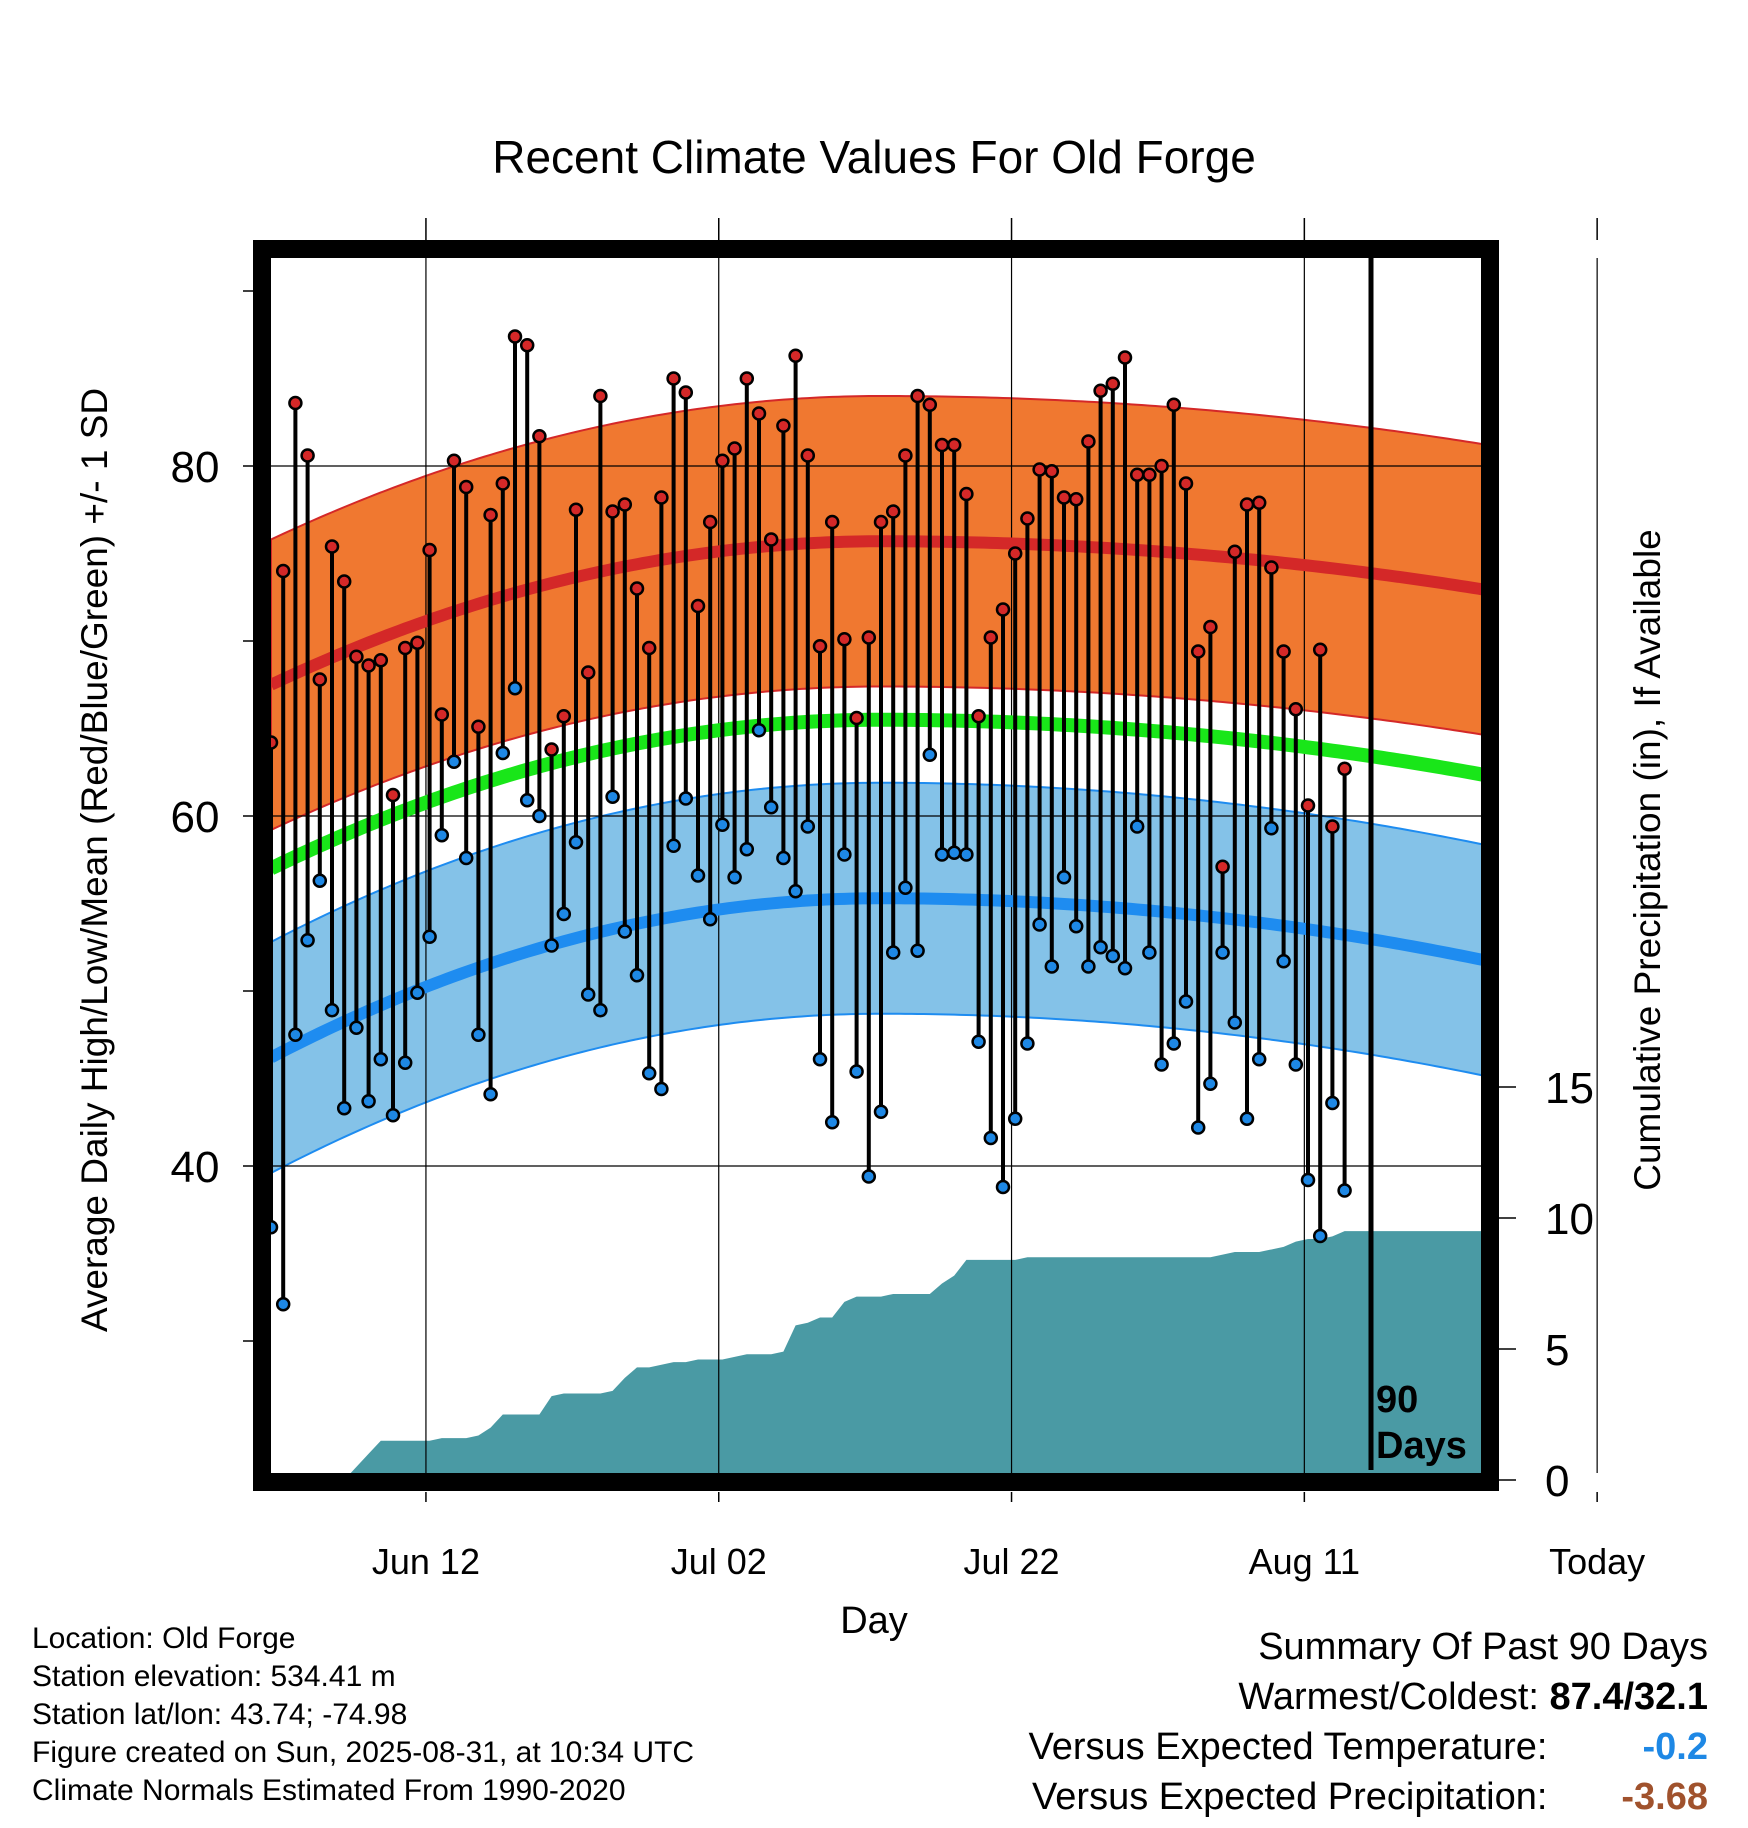  What do you see at coordinates (1388, 1697) in the screenshot?
I see `warmest-coldest-label: Warmest/Coldest:` at bounding box center [1388, 1697].